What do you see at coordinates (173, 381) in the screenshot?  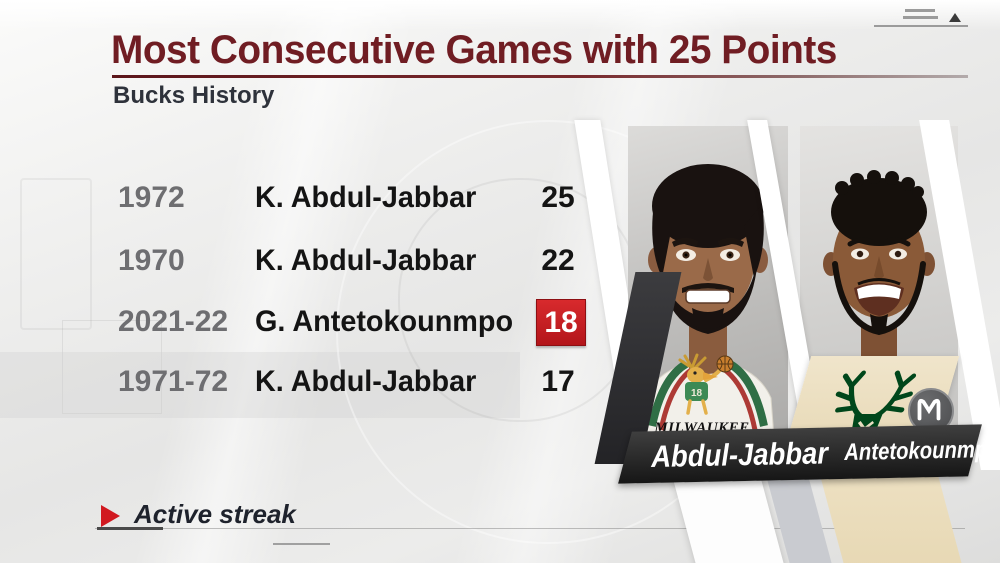 I see `season-cell: 1971-72` at bounding box center [173, 381].